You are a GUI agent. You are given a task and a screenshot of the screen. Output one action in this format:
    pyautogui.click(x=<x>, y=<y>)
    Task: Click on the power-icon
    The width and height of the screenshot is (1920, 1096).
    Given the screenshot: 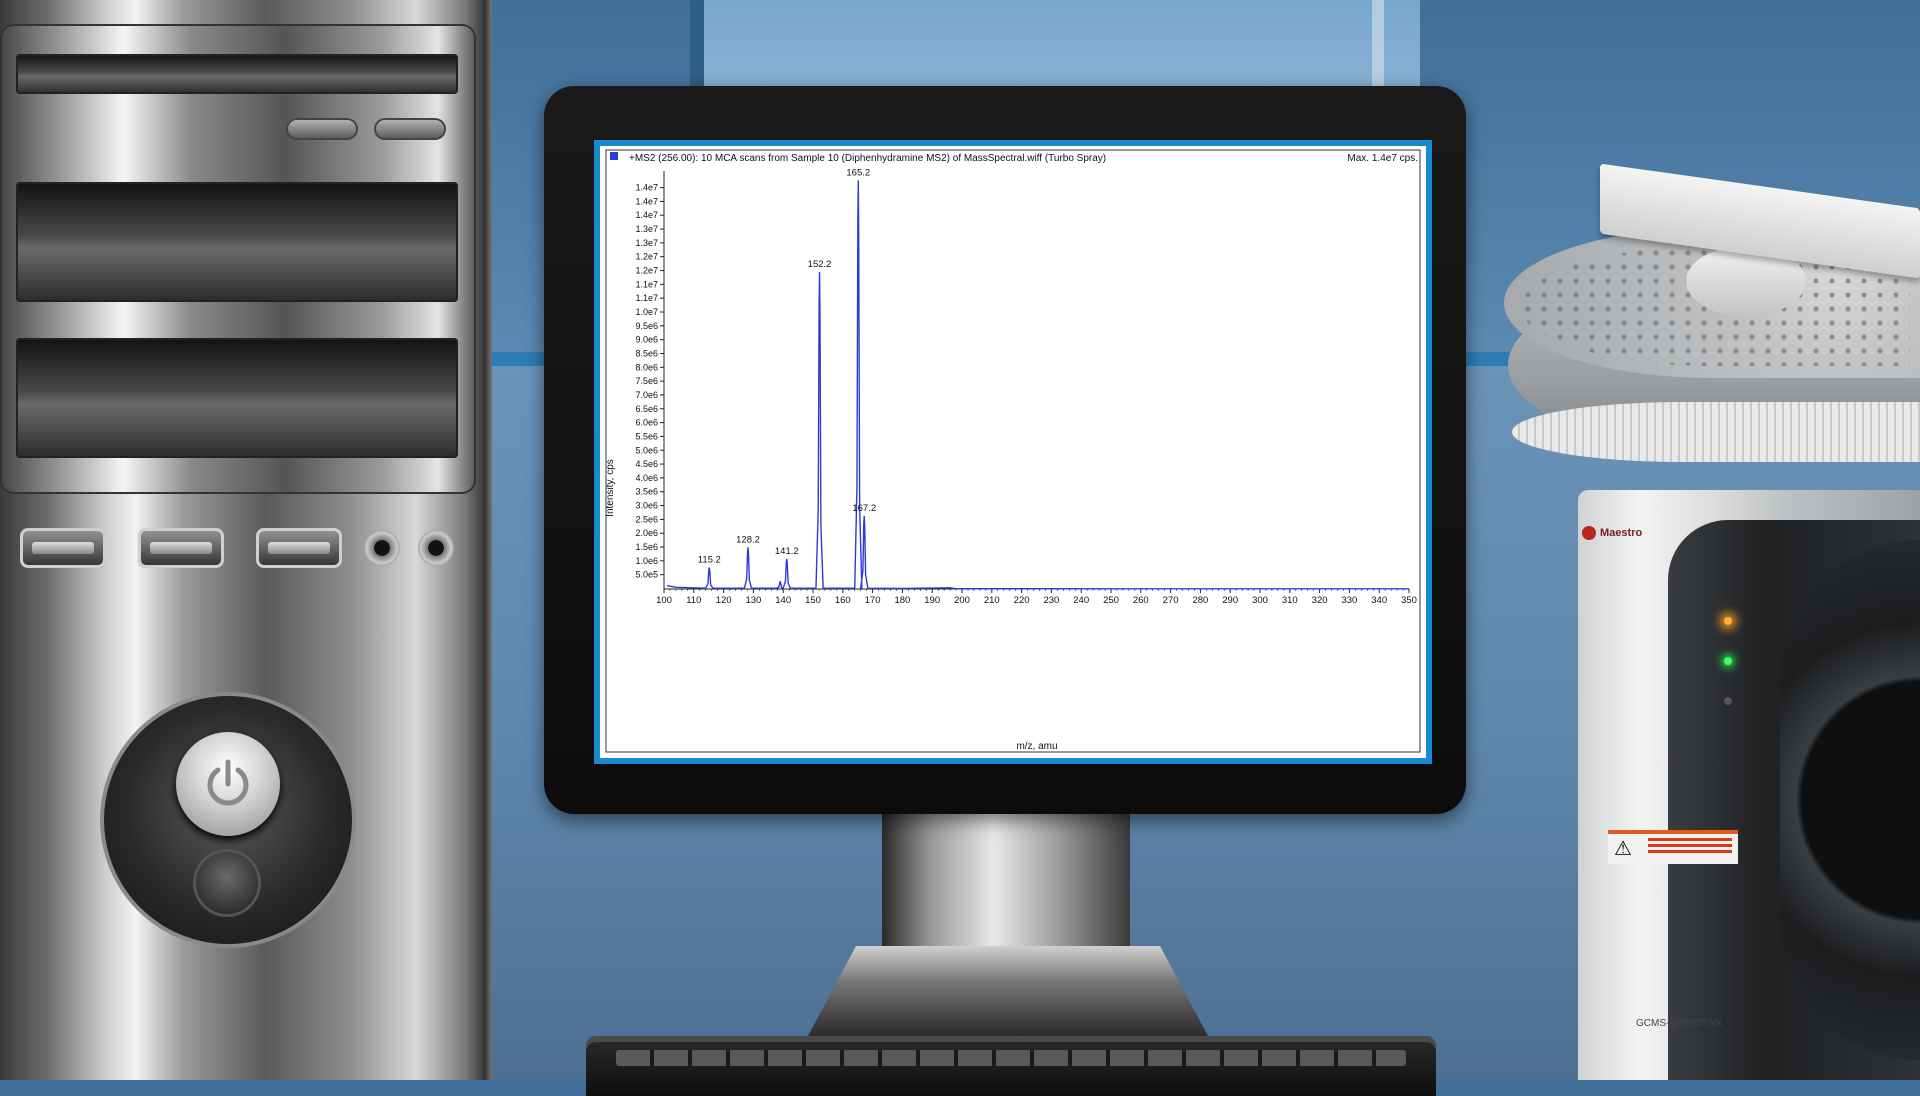 What is the action you would take?
    pyautogui.click(x=228, y=782)
    